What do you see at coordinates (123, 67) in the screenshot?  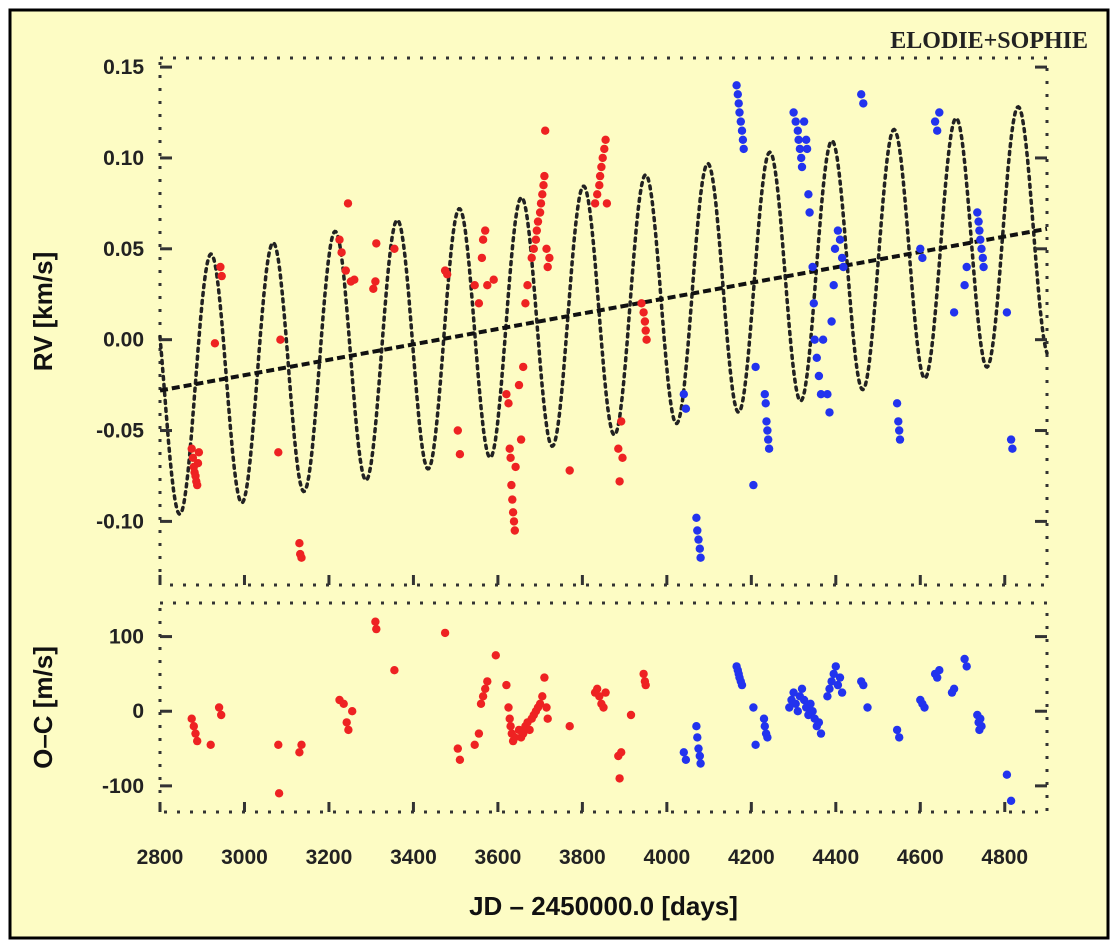 I see `y-tick-label: 0.15` at bounding box center [123, 67].